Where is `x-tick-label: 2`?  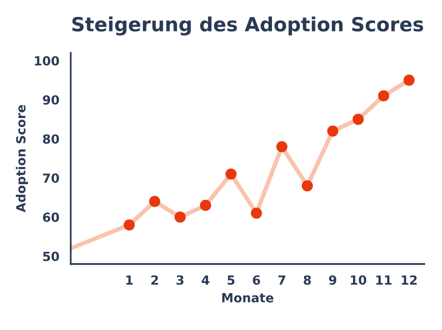 x-tick-label: 2 is located at coordinates (154, 280).